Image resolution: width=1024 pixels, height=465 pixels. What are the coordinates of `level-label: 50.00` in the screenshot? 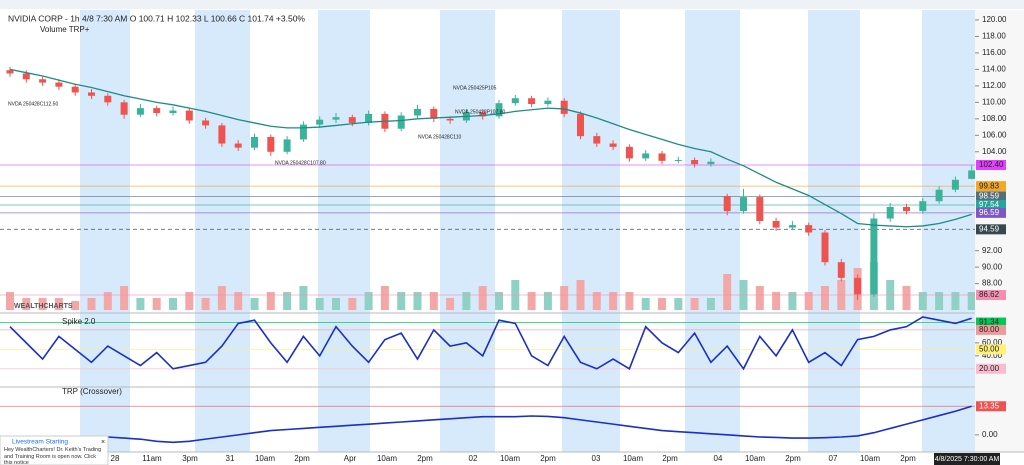 It's located at (989, 348).